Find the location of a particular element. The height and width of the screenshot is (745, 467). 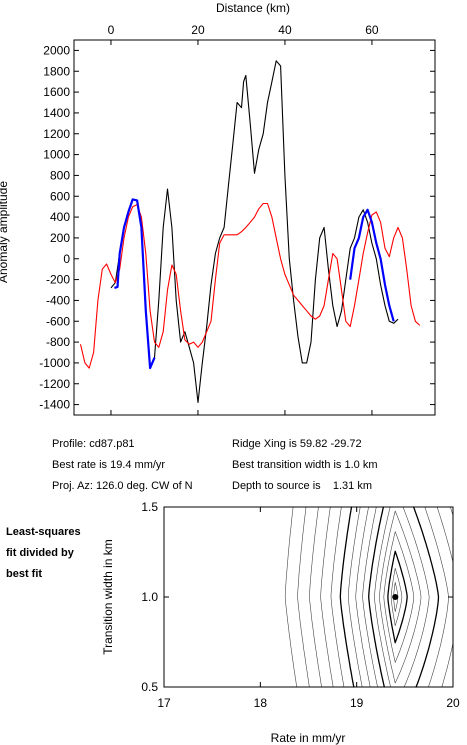

contour-x-axis-label: Rate in mm/yr is located at coordinates (308, 738).